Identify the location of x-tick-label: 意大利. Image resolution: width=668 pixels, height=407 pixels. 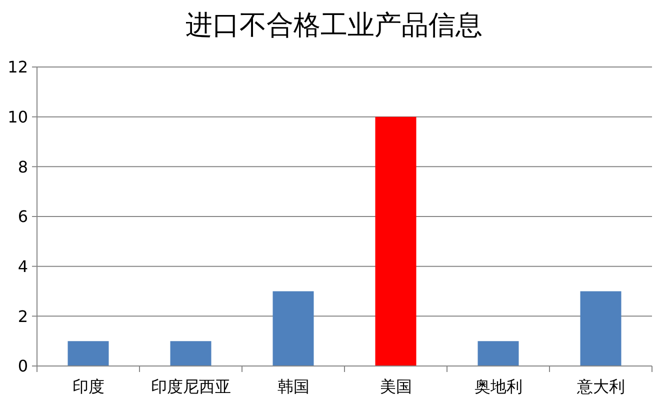
(600, 386).